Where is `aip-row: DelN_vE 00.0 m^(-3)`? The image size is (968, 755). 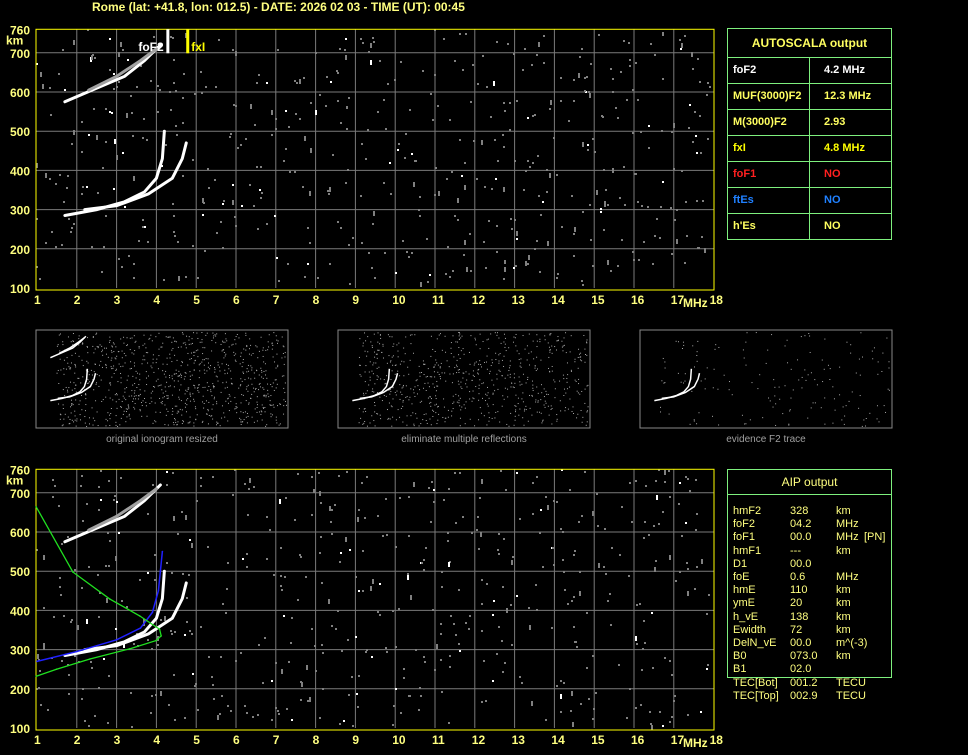 aip-row: DelN_vE 00.0 m^(-3) is located at coordinates (809, 643).